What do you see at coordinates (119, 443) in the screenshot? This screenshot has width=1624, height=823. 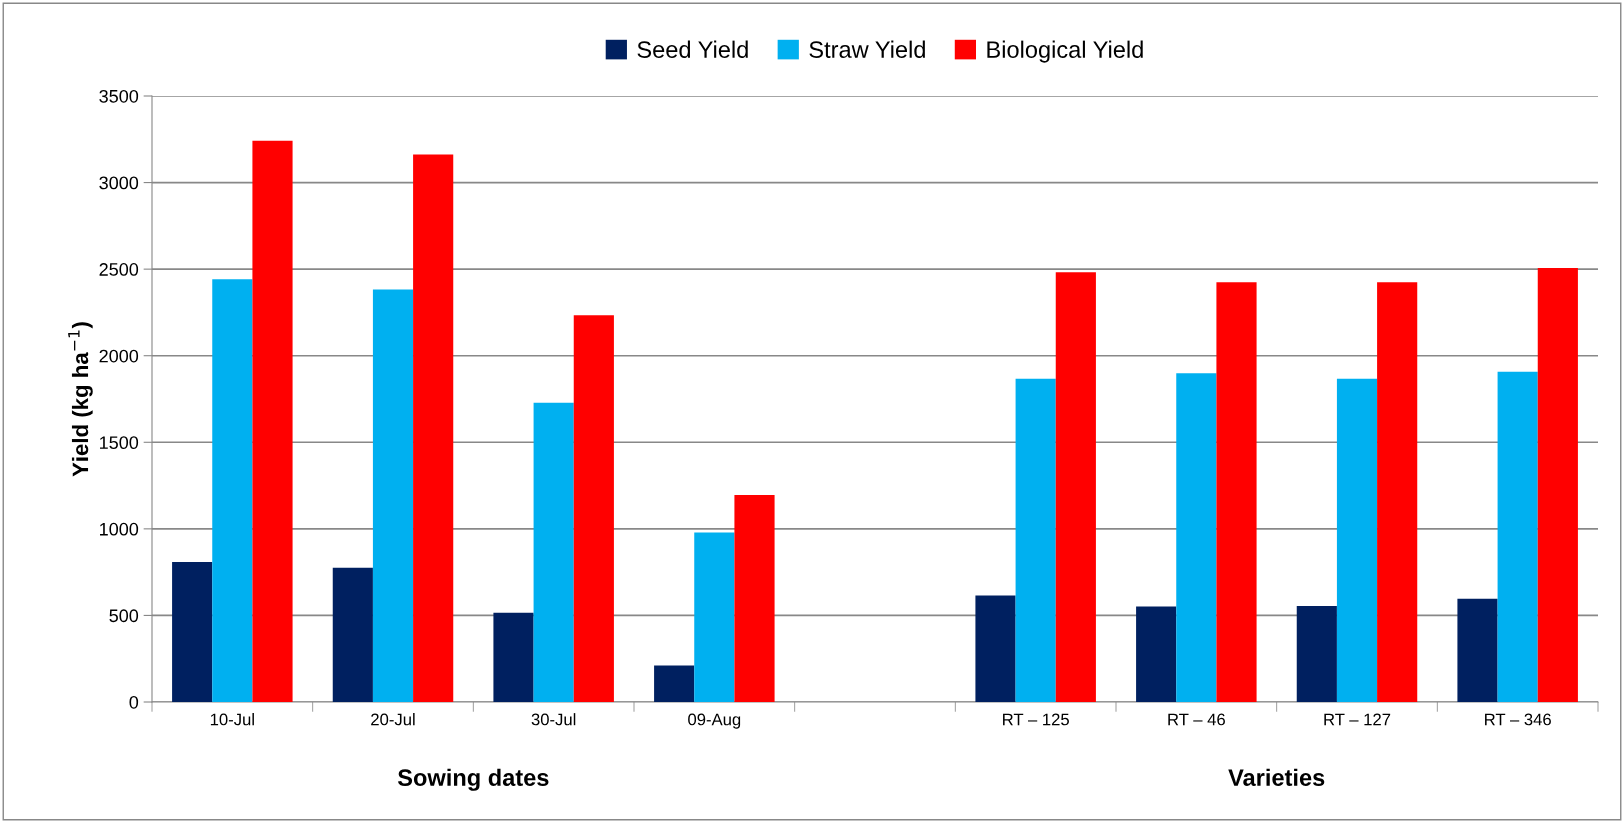 I see `y-tick-label: 1500` at bounding box center [119, 443].